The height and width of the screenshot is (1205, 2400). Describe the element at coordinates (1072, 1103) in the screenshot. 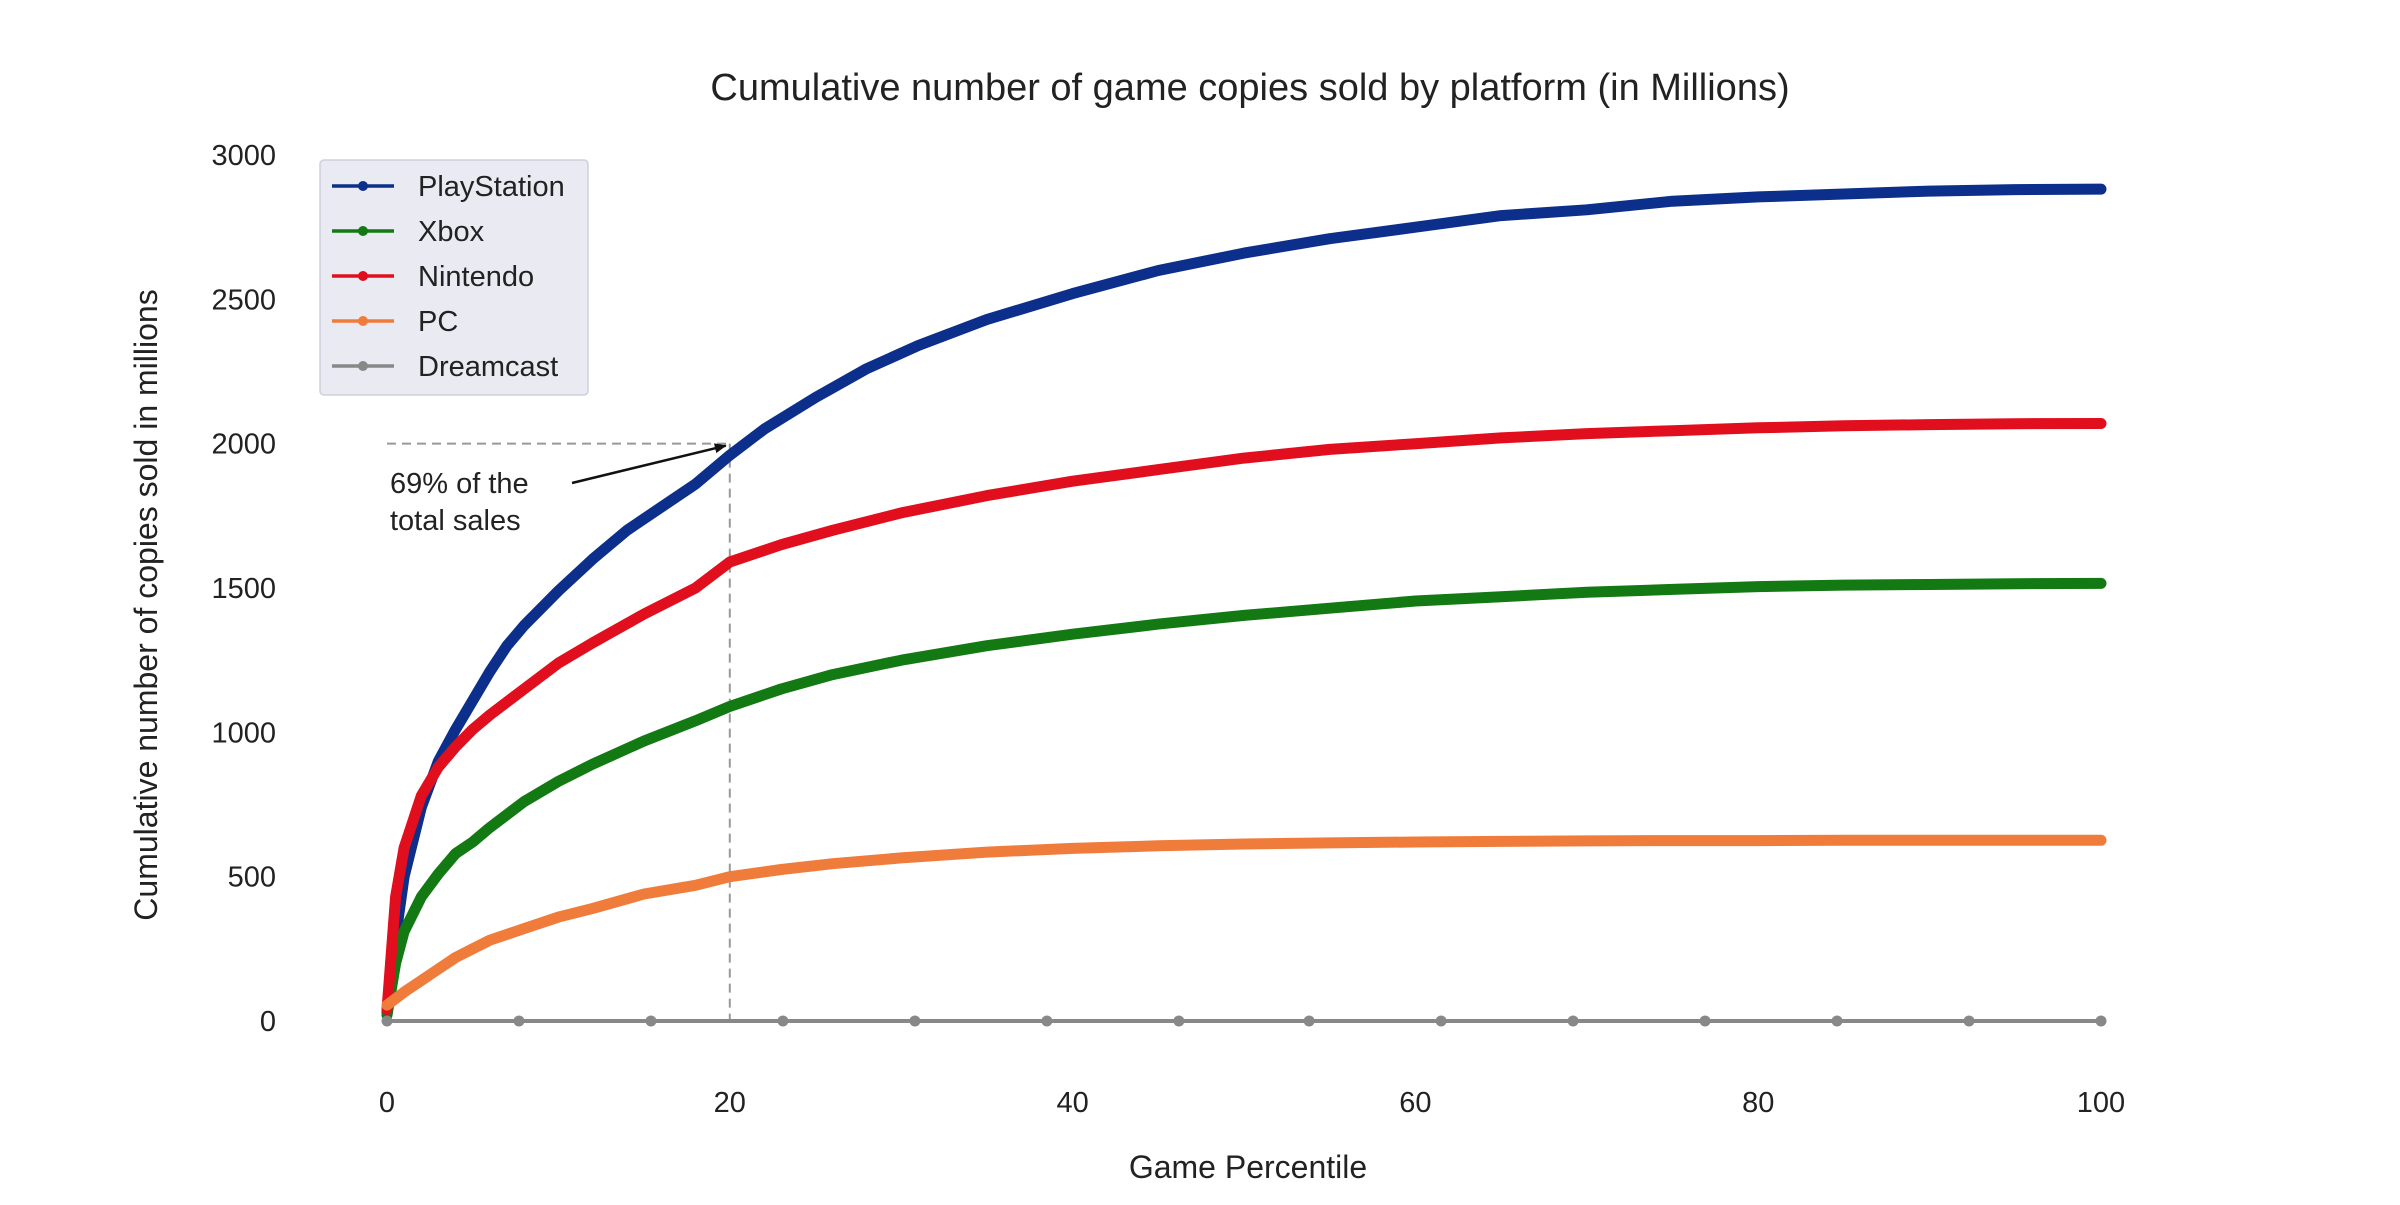

I see `x-tick-label: 40` at that location.